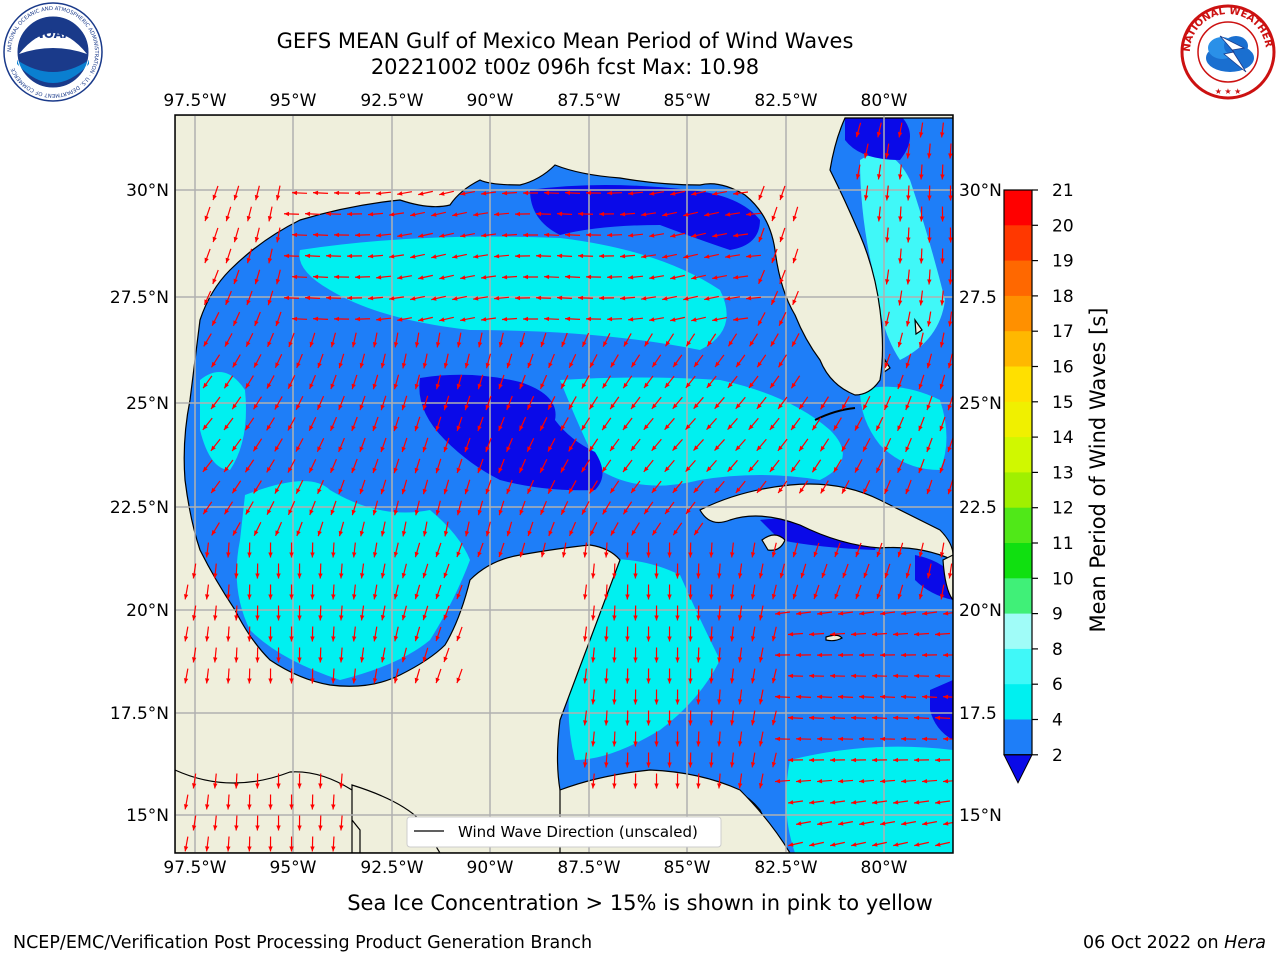  Describe the element at coordinates (147, 611) in the screenshot. I see `lat-label-left: 20°N` at that location.